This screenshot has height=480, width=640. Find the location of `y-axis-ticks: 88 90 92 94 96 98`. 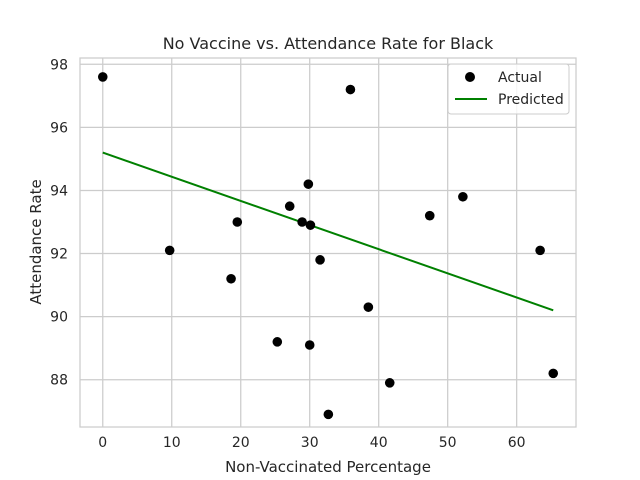

y-axis-ticks: 88 90 92 94 96 98 is located at coordinates (59, 222).